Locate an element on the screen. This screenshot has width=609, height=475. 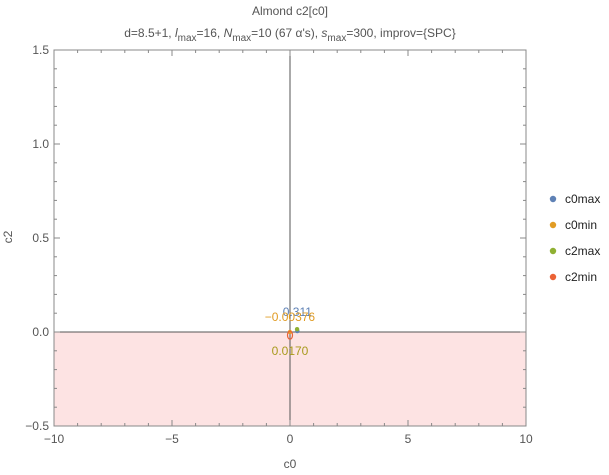
legend-label-c2max: c2max is located at coordinates (582, 251).